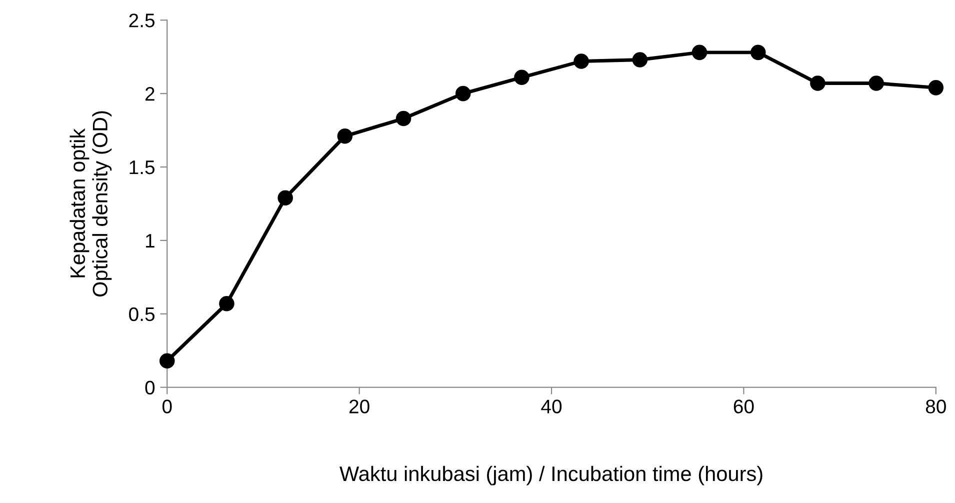 This screenshot has width=955, height=503. I want to click on y-tick-label: 0.5, so click(142, 314).